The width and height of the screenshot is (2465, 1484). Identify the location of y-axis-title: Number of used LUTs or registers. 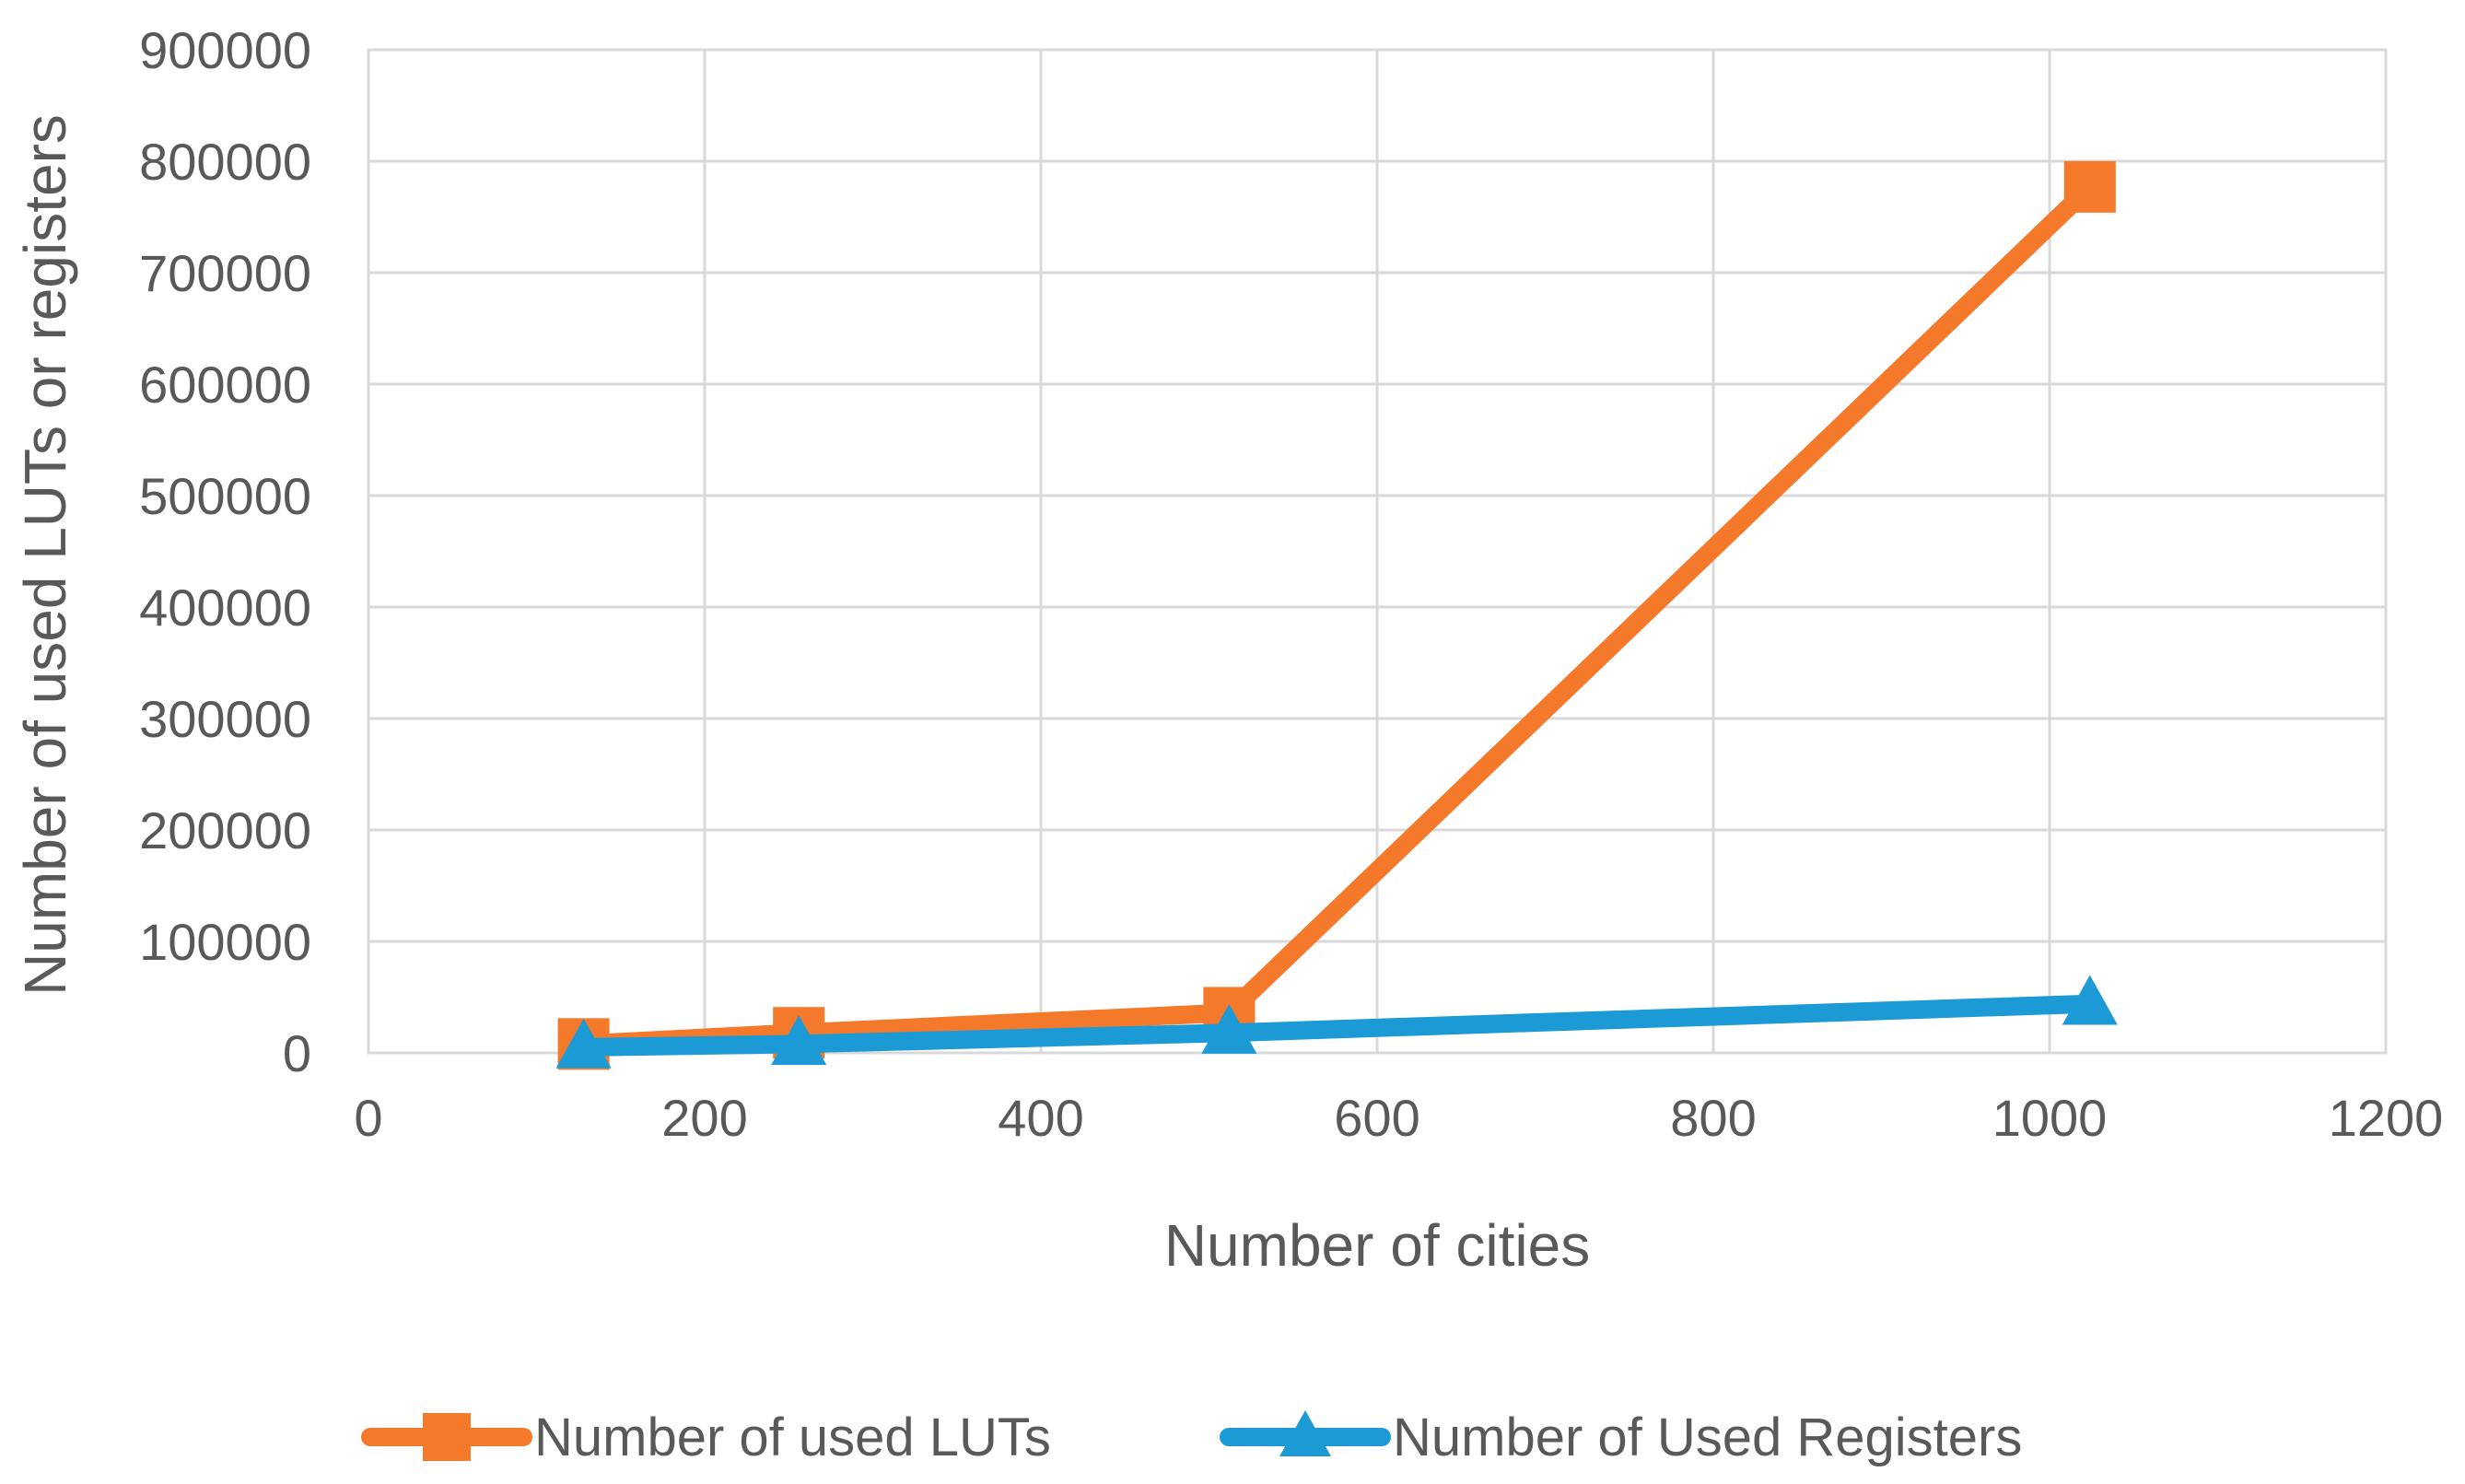
(45, 555).